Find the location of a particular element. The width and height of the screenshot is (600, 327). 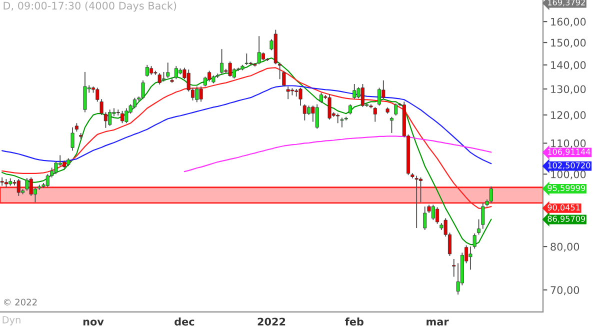

y-tick-label: 120,00 is located at coordinates (568, 115).